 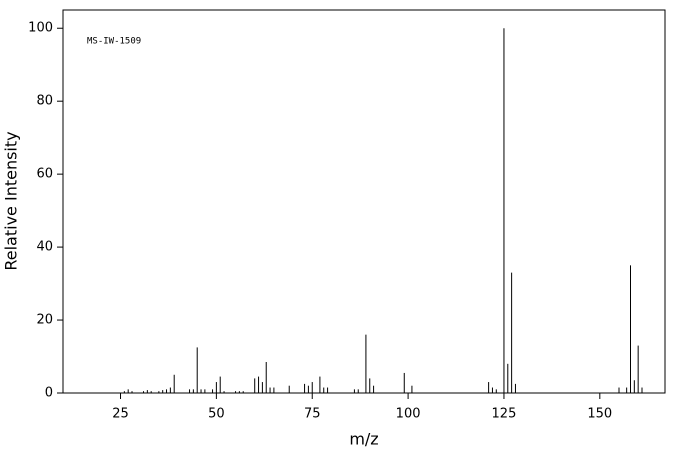 What do you see at coordinates (44, 101) in the screenshot?
I see `y-tick-label: 80` at bounding box center [44, 101].